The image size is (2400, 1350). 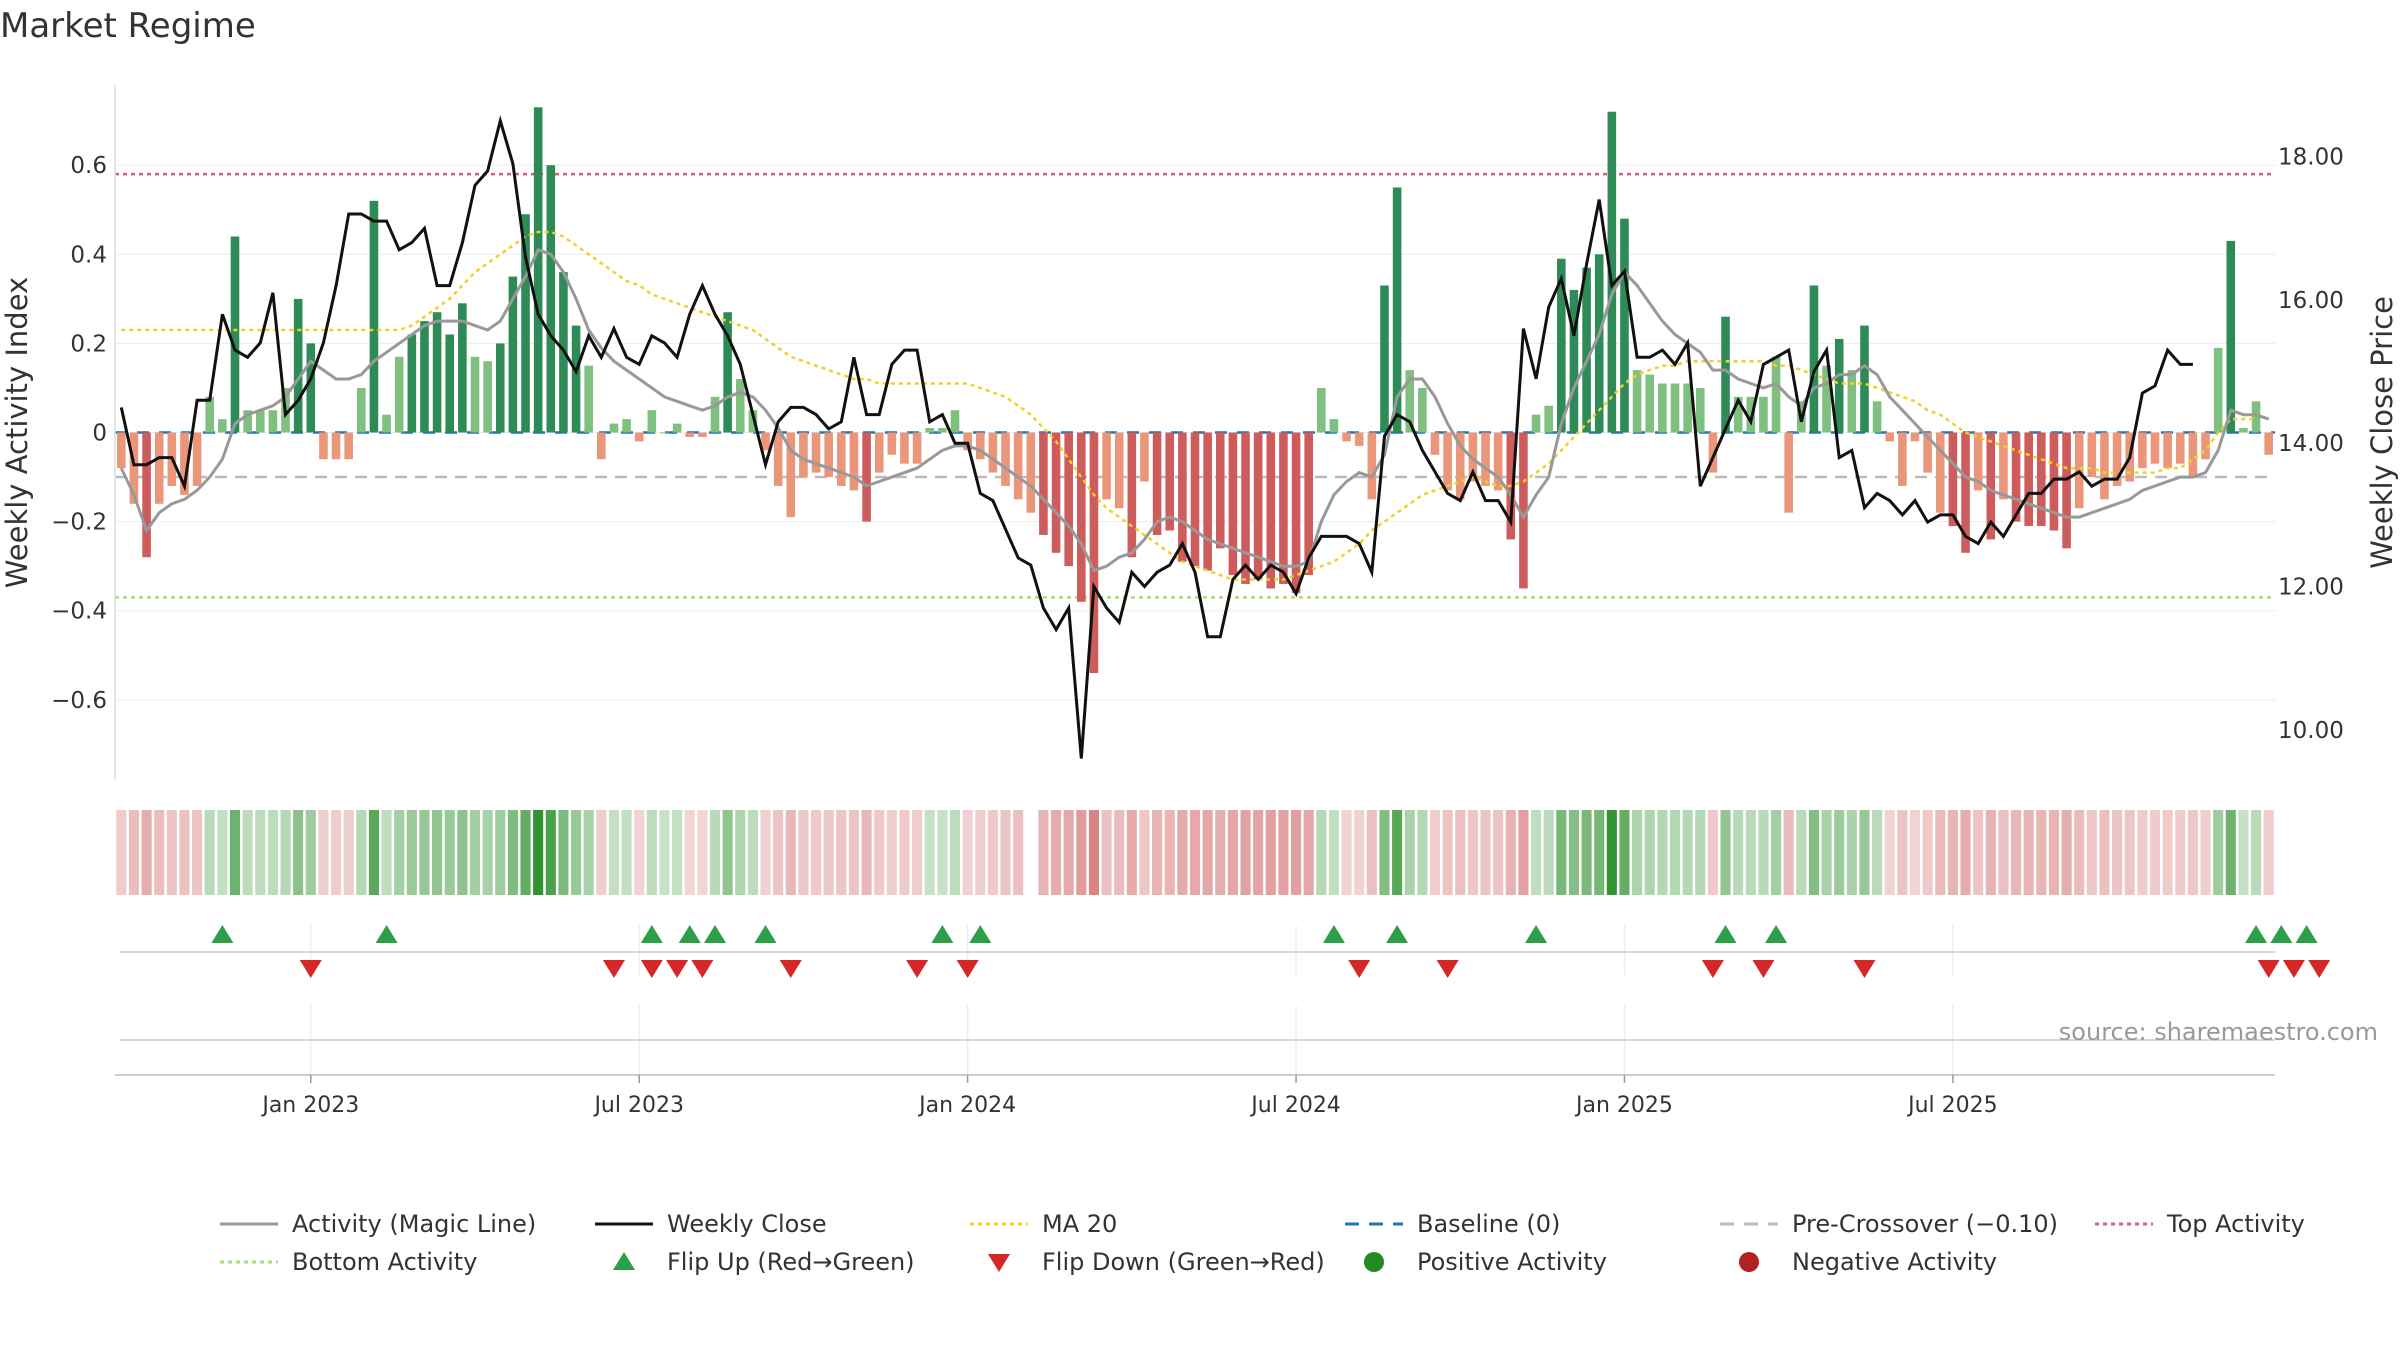 I want to click on right-tick-label: 10.00, so click(x=2311, y=731).